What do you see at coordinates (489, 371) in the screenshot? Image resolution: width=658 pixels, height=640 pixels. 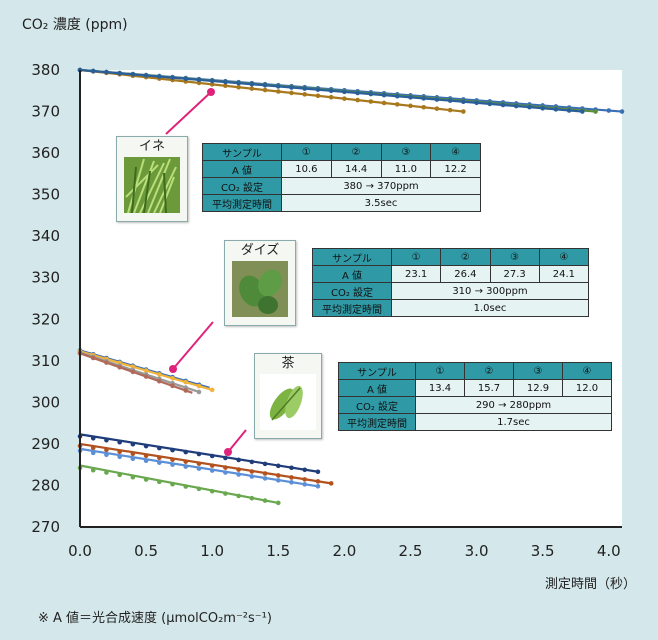 I see `cha-header-2: ②` at bounding box center [489, 371].